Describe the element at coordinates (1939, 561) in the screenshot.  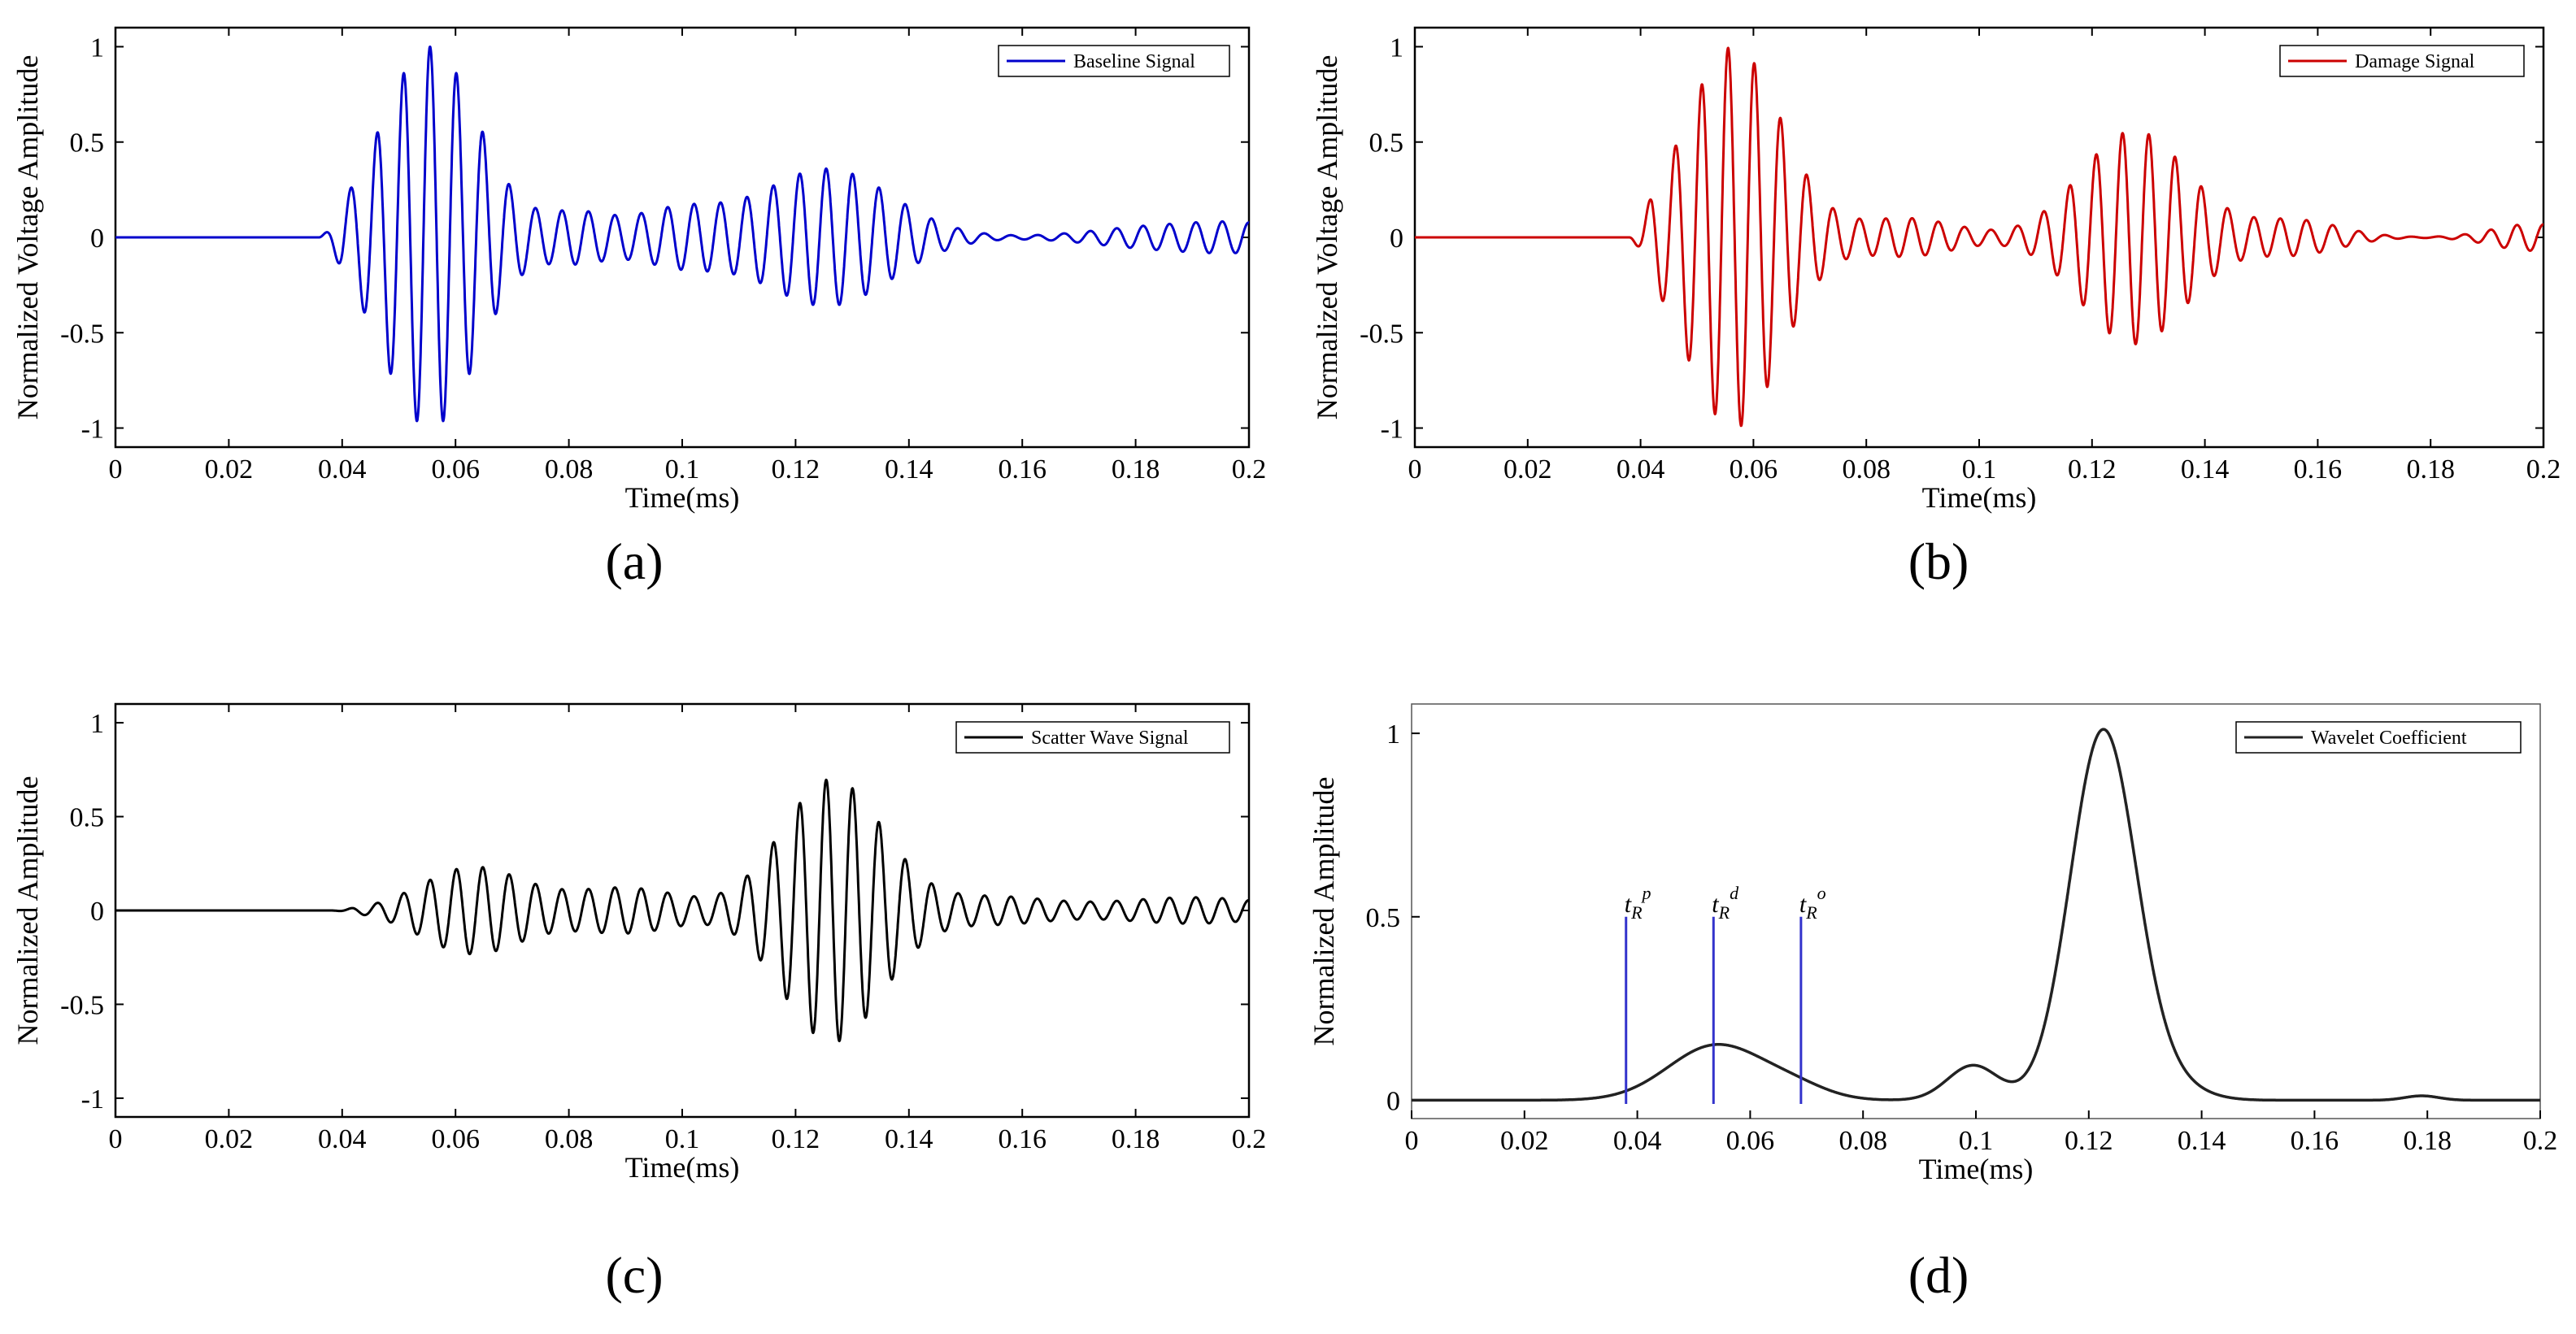
I see `panel-label: (b)` at that location.